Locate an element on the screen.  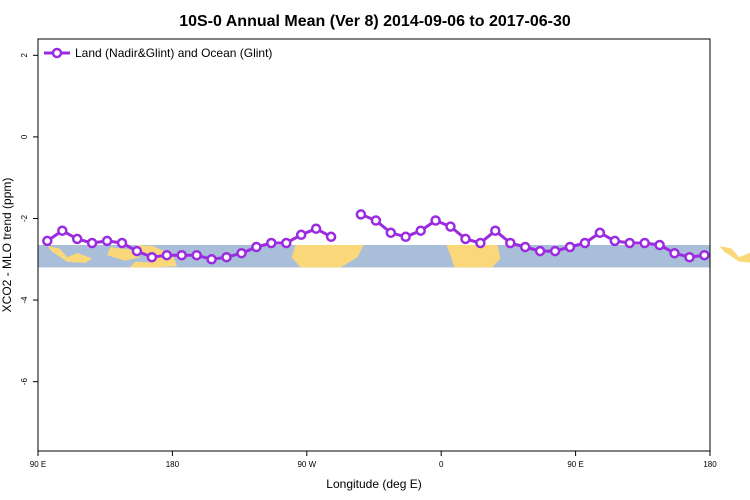
y-tick-label: -2 is located at coordinates (24, 218).